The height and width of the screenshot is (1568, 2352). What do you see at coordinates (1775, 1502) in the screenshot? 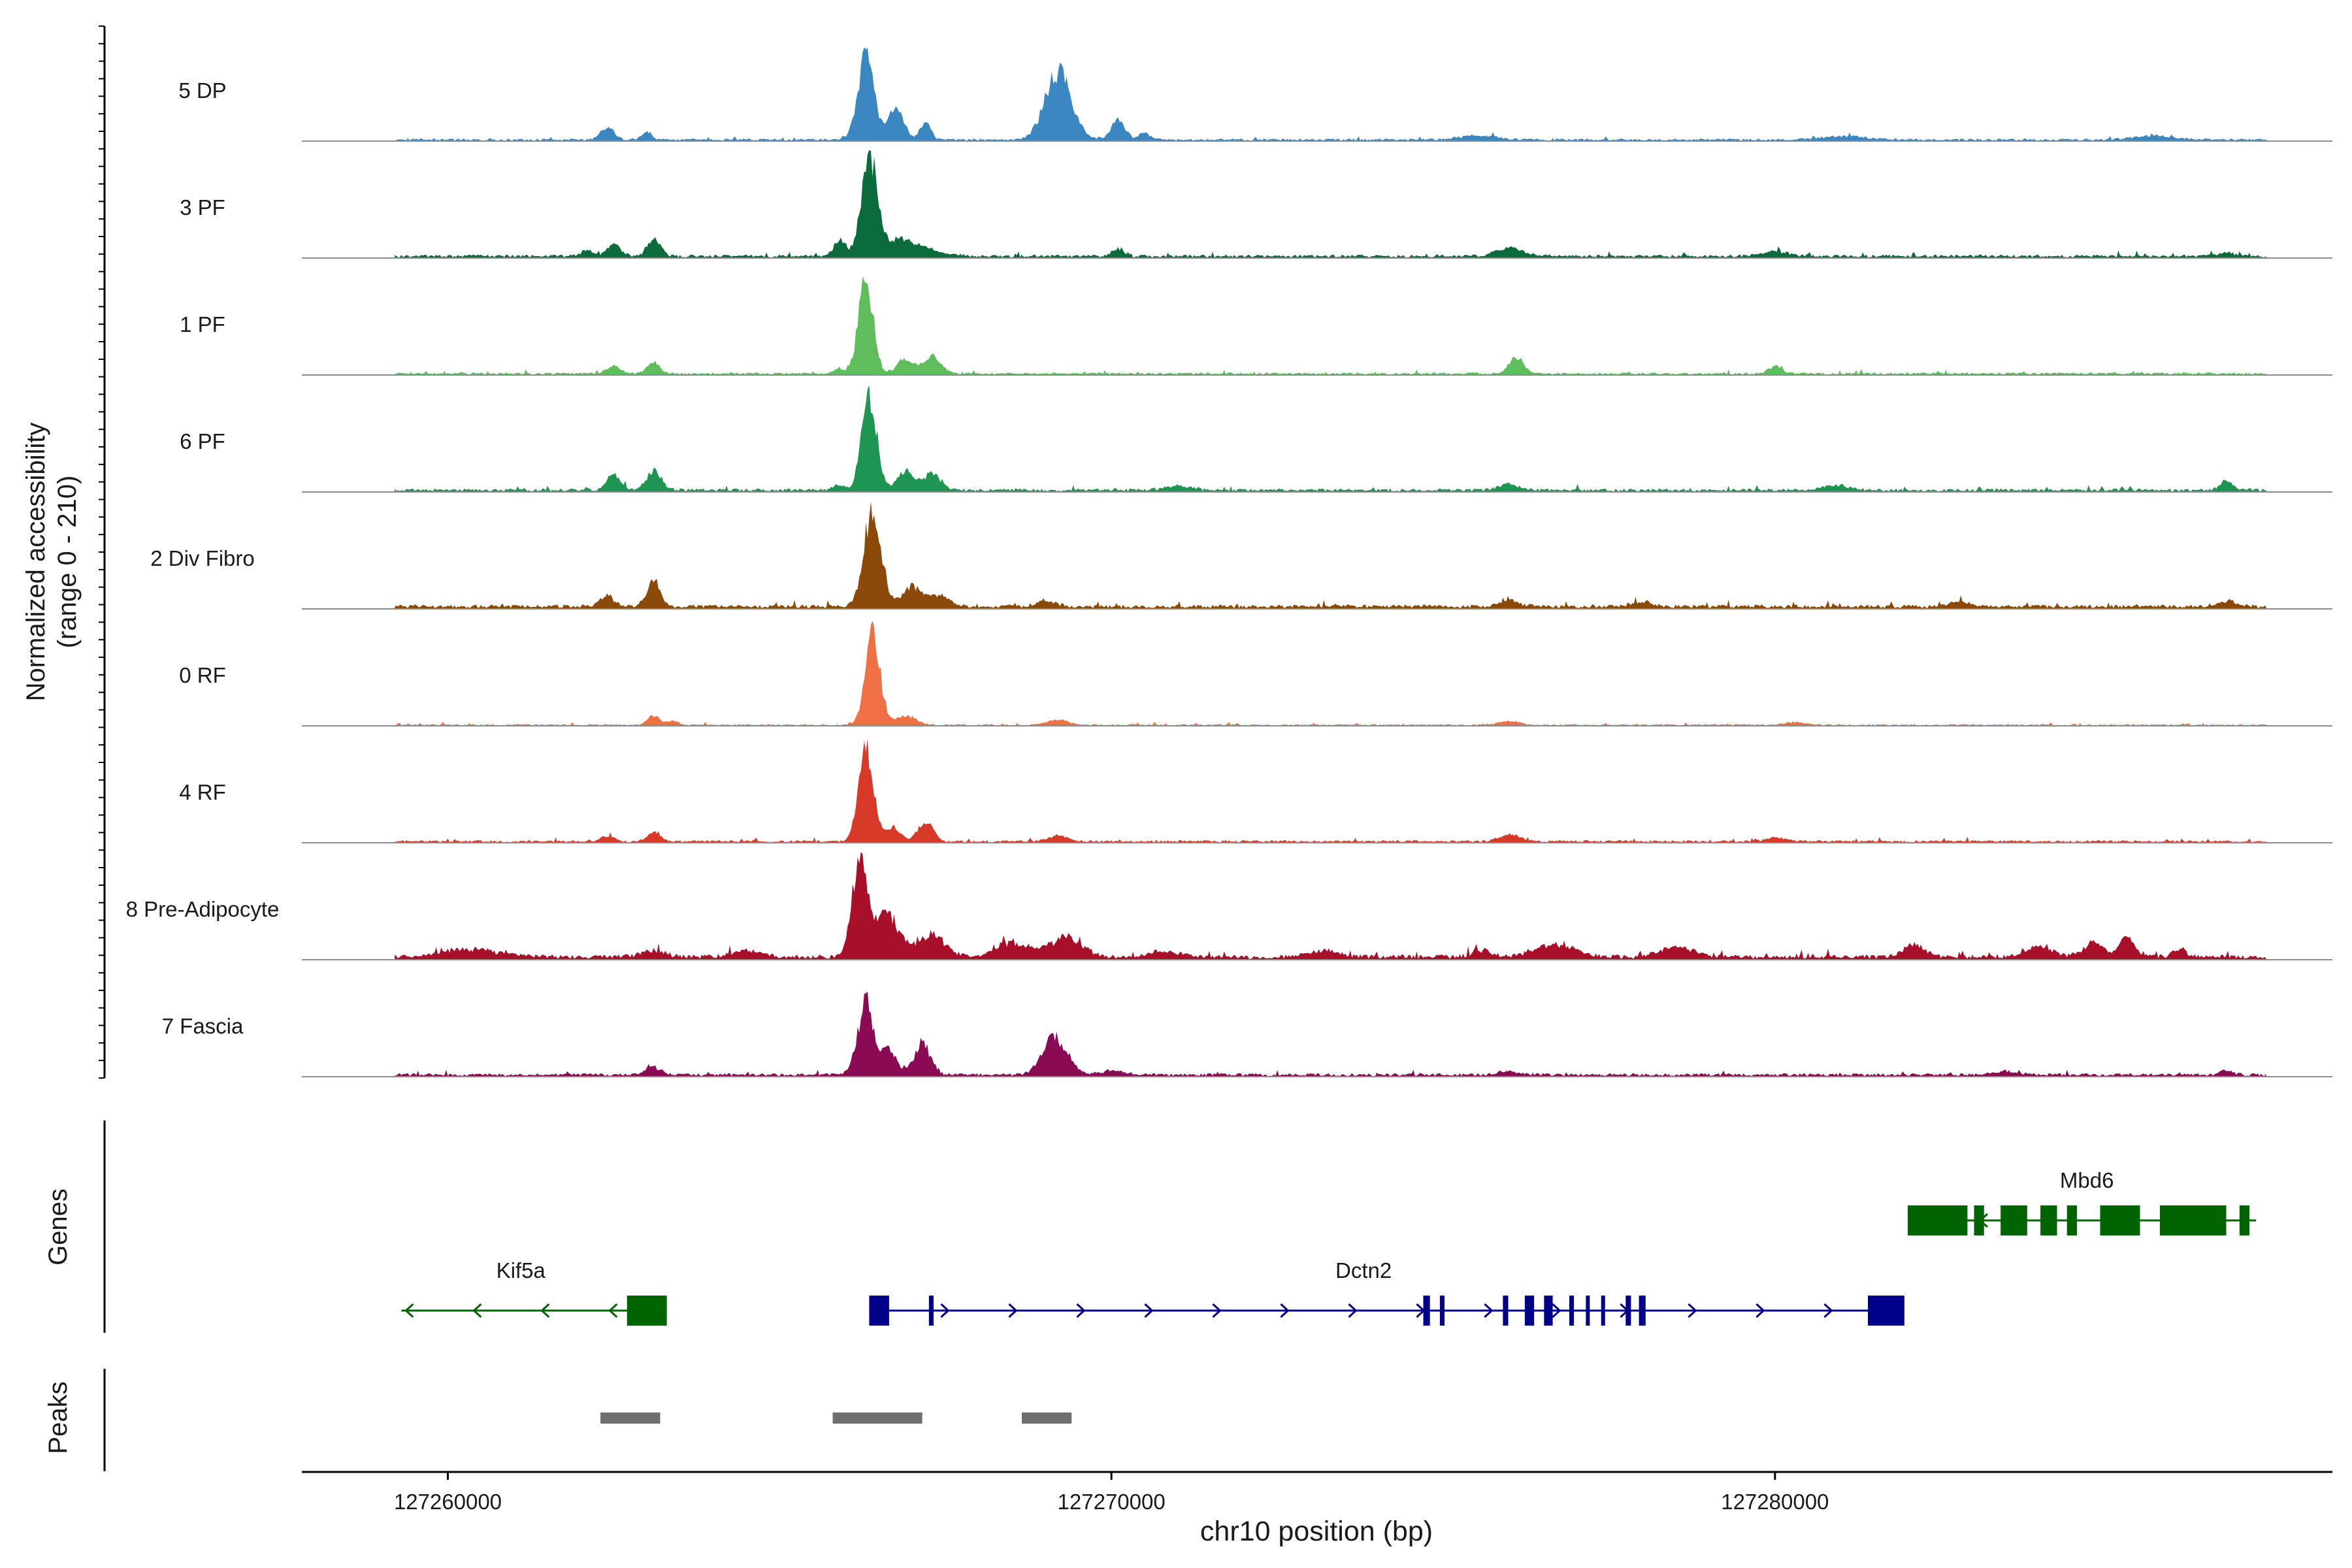
I see `x-tick-label-2: 127280000` at bounding box center [1775, 1502].